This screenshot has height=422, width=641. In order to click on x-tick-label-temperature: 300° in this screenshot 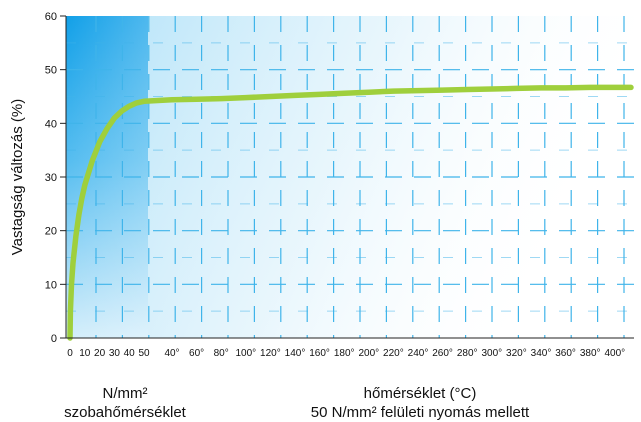, I will do `click(491, 353)`.